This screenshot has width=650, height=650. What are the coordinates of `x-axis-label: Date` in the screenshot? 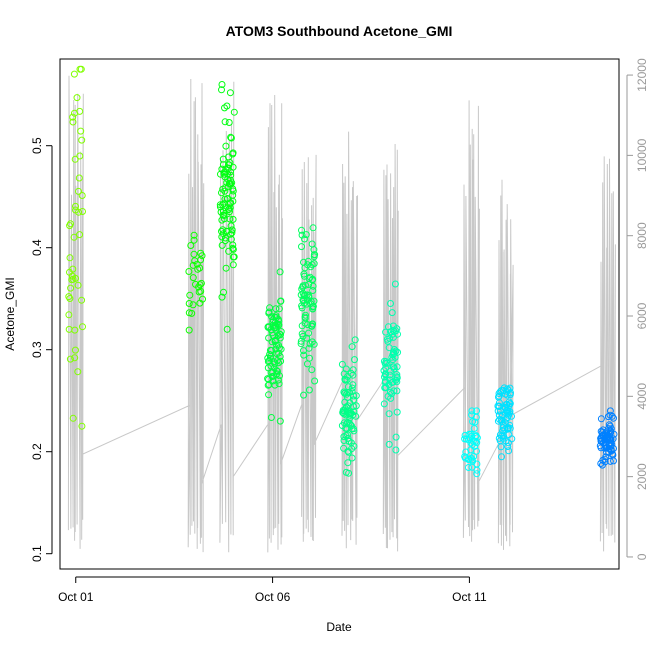 It's located at (339, 627).